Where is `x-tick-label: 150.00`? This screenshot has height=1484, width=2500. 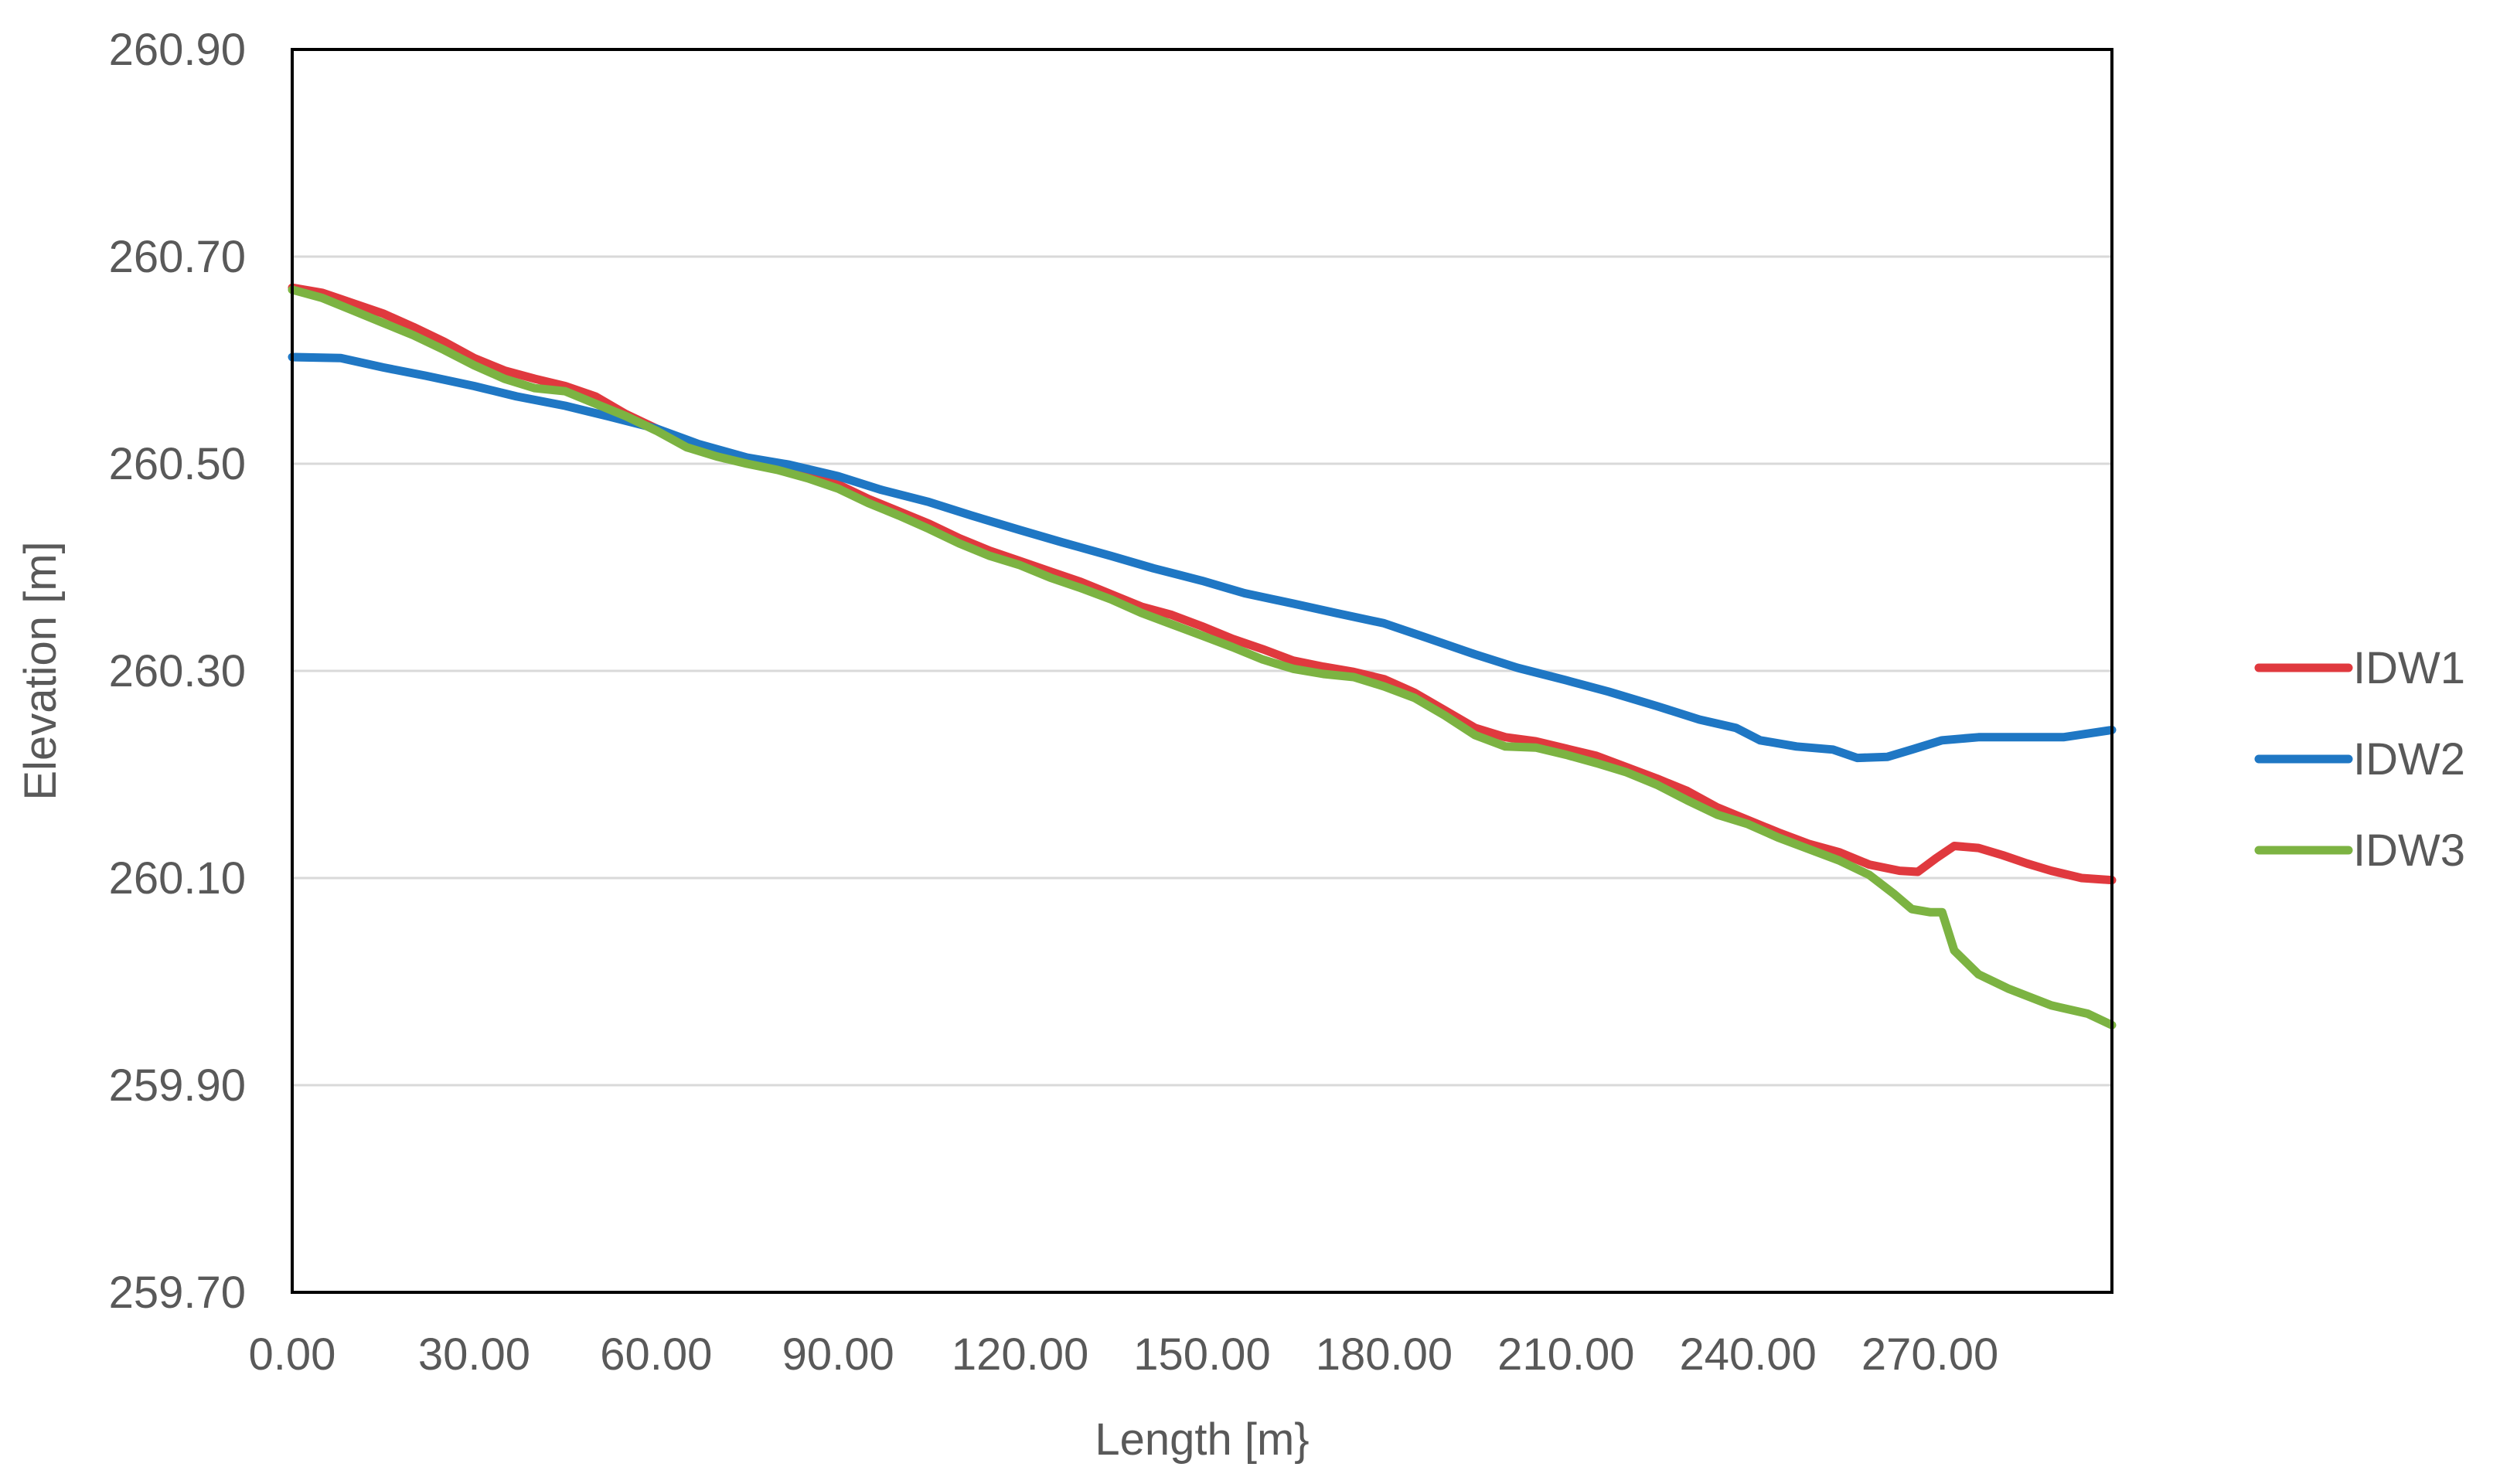 x-tick-label: 150.00 is located at coordinates (1202, 1354).